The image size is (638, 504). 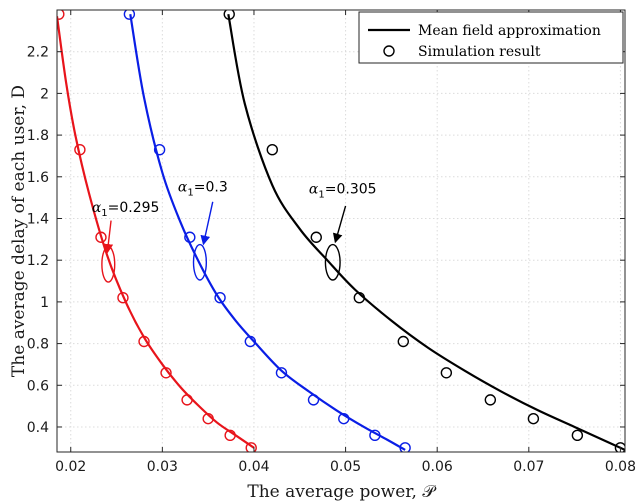 I want to click on annotation-0-arrow, so click(x=108, y=237).